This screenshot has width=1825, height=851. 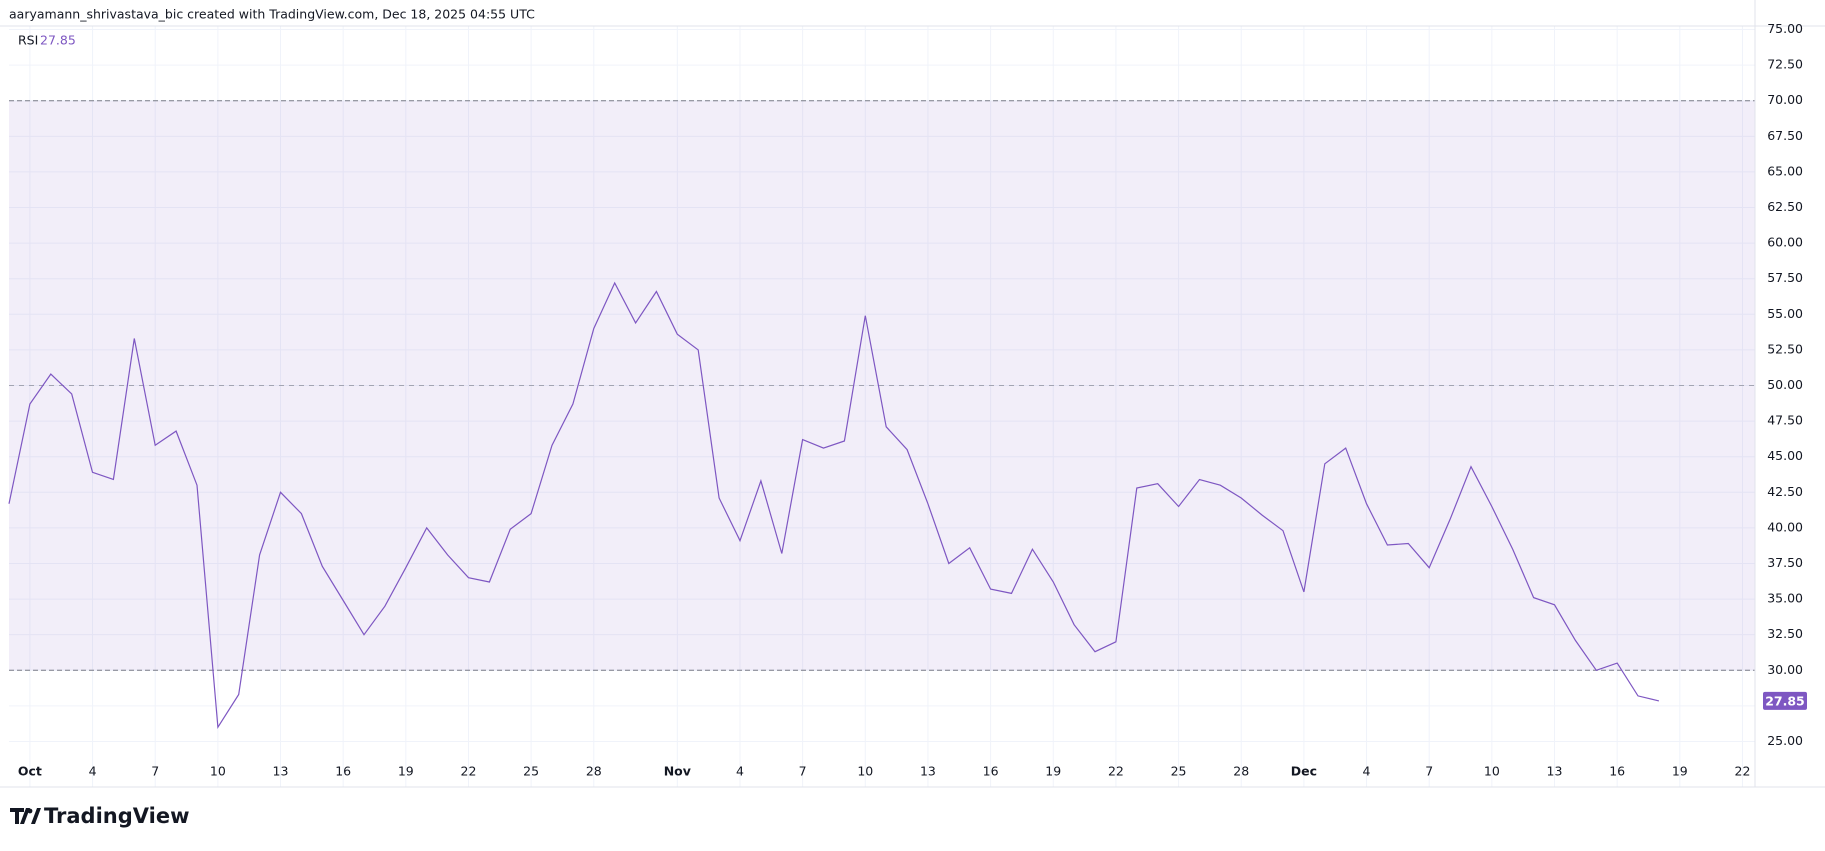 What do you see at coordinates (28, 40) in the screenshot?
I see `legend-name: RSI` at bounding box center [28, 40].